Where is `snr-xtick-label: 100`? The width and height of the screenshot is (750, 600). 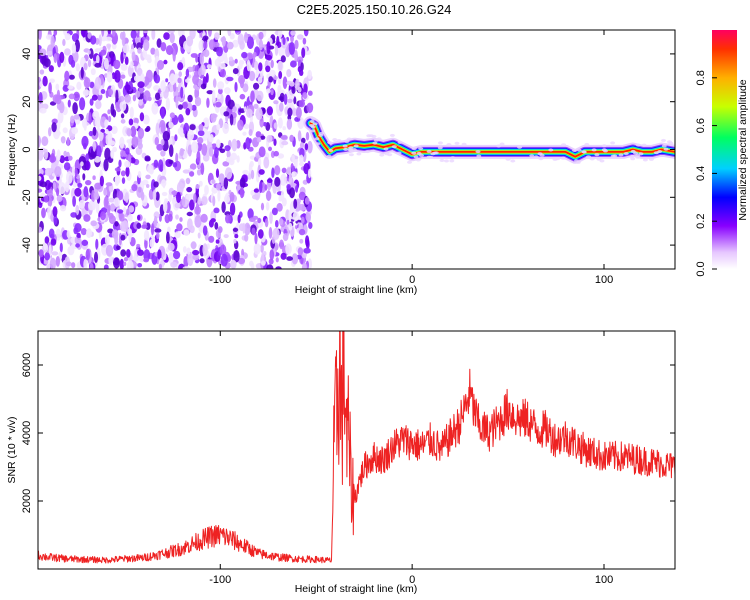 snr-xtick-label: 100 is located at coordinates (604, 580).